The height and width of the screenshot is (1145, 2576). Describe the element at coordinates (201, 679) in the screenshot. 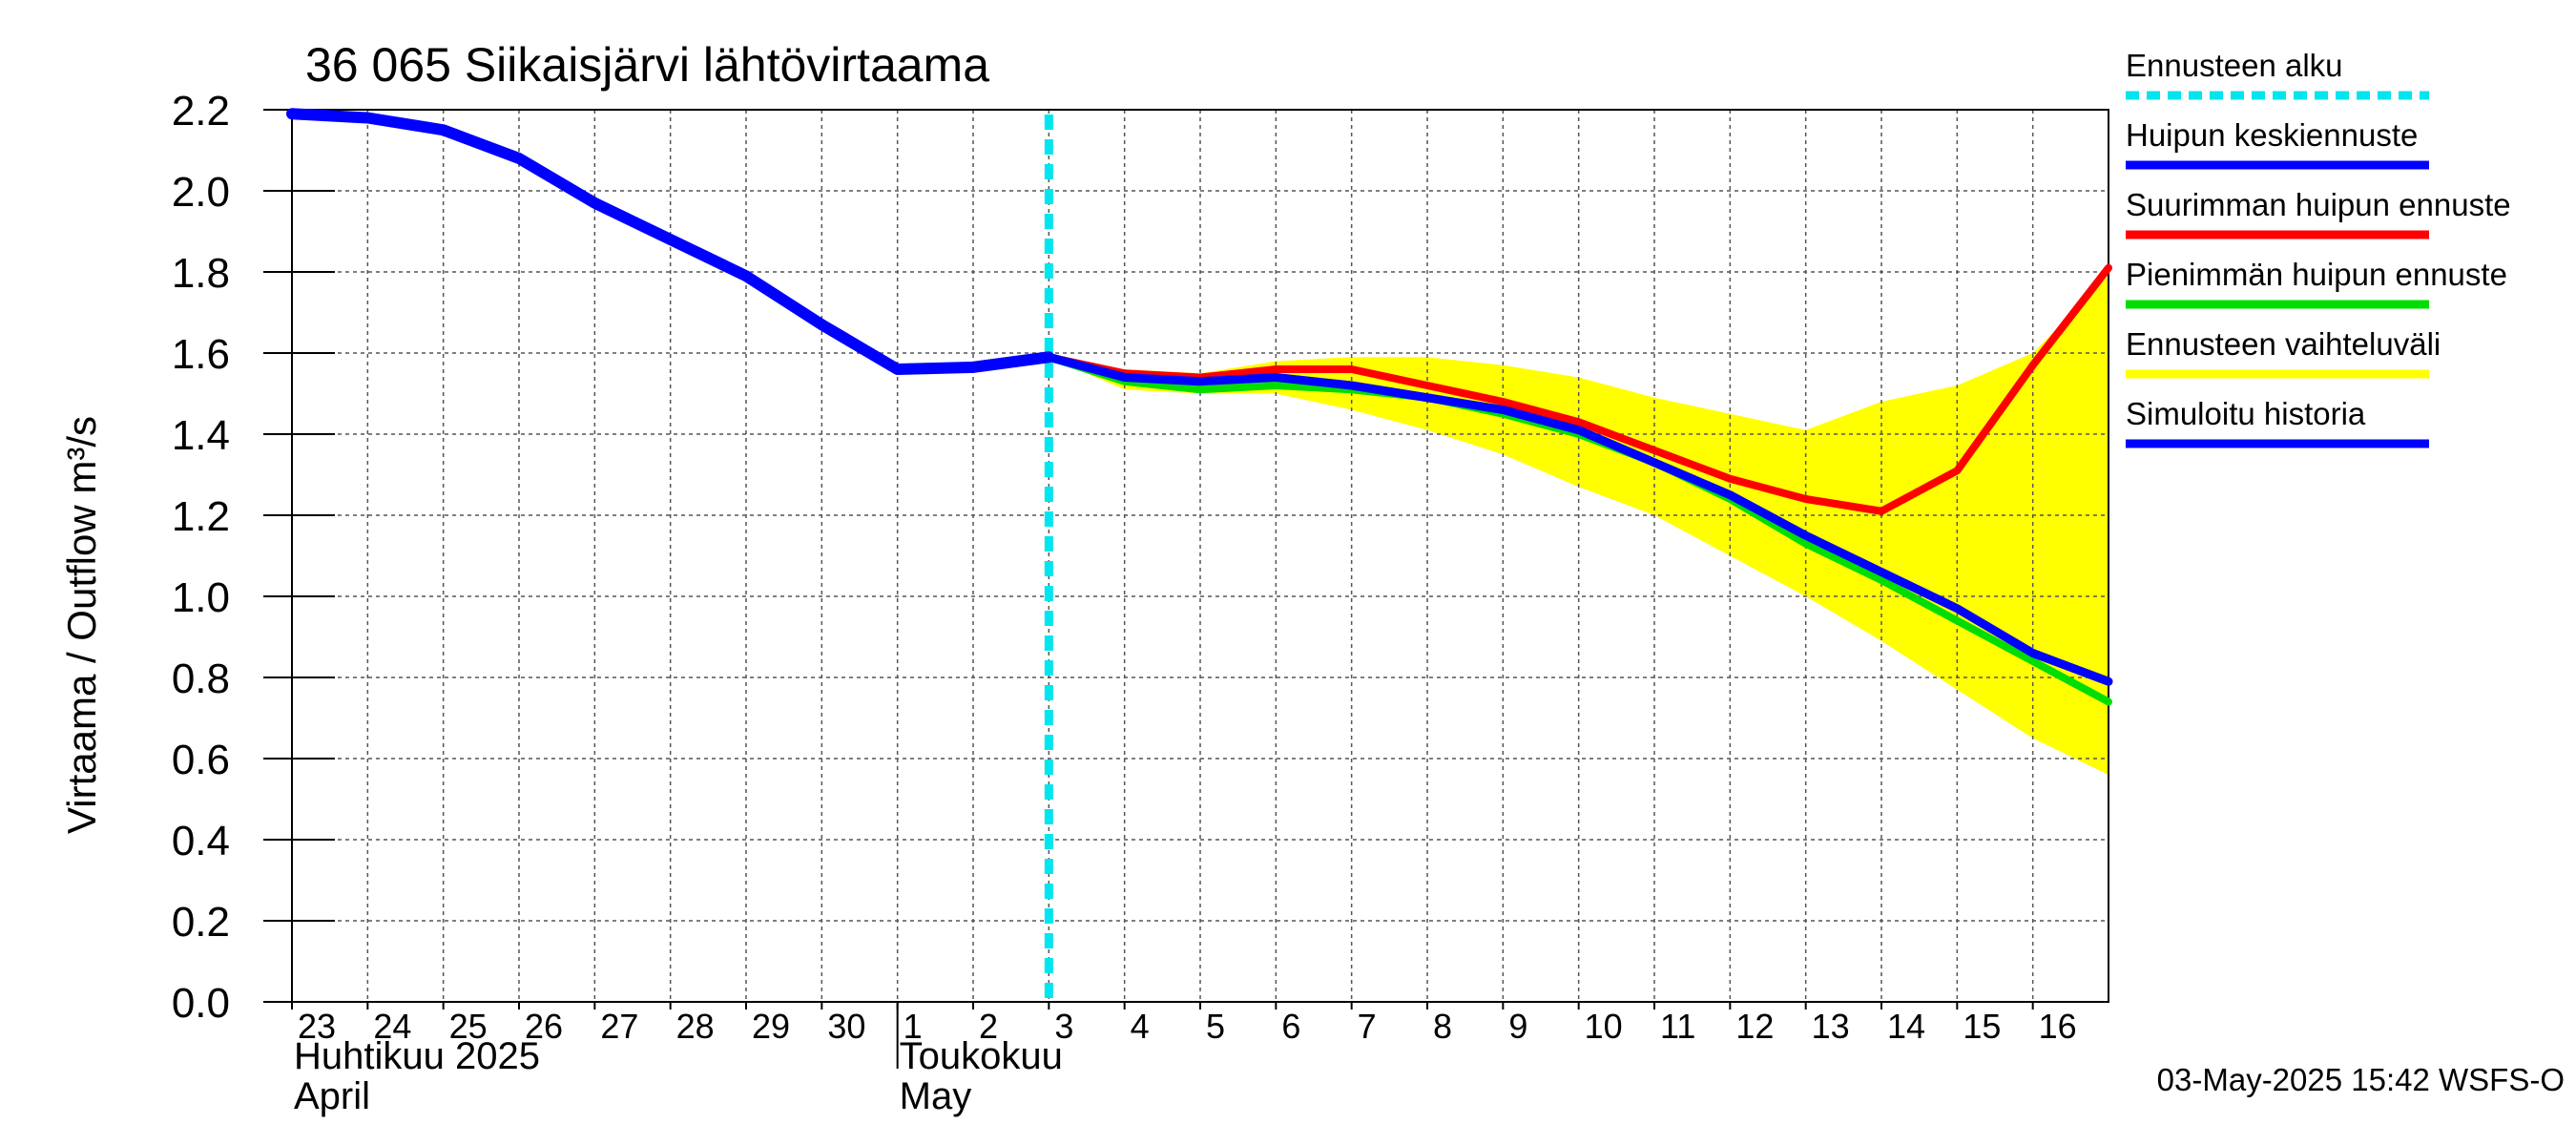

I see `y-tick-label: 0.8` at that location.